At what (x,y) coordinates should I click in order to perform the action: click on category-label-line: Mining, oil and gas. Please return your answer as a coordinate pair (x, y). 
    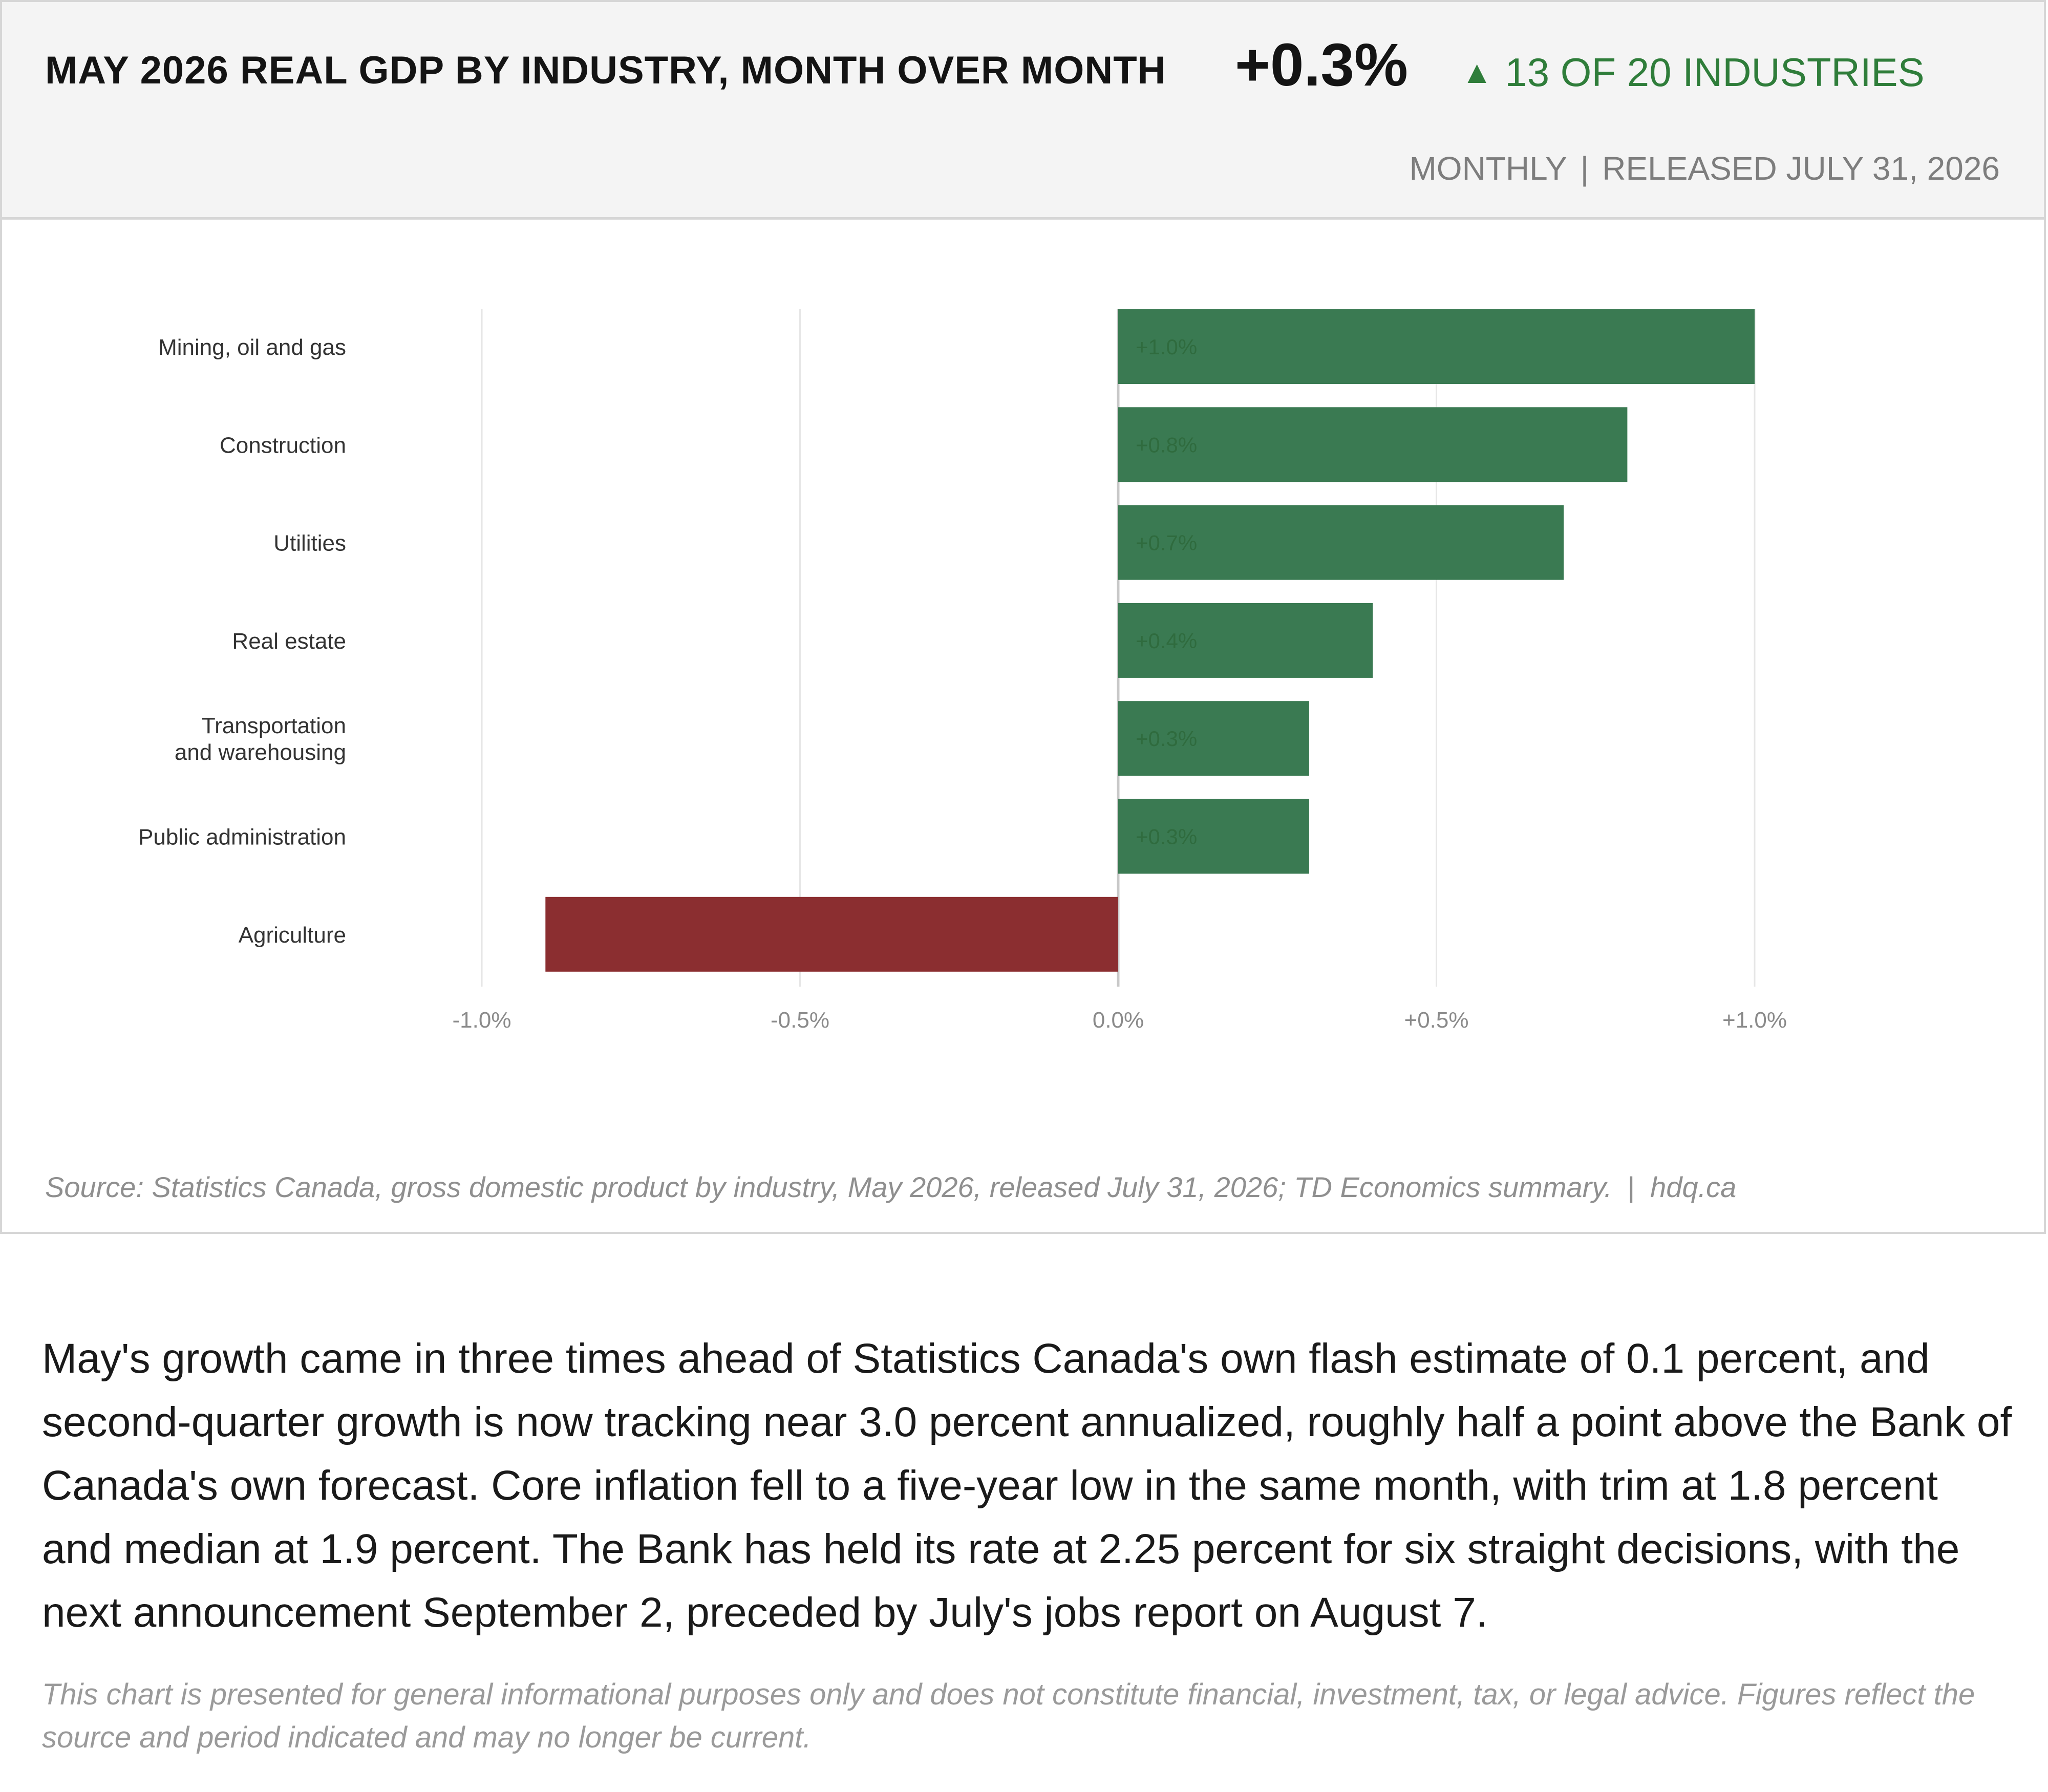
    Looking at the image, I should click on (252, 347).